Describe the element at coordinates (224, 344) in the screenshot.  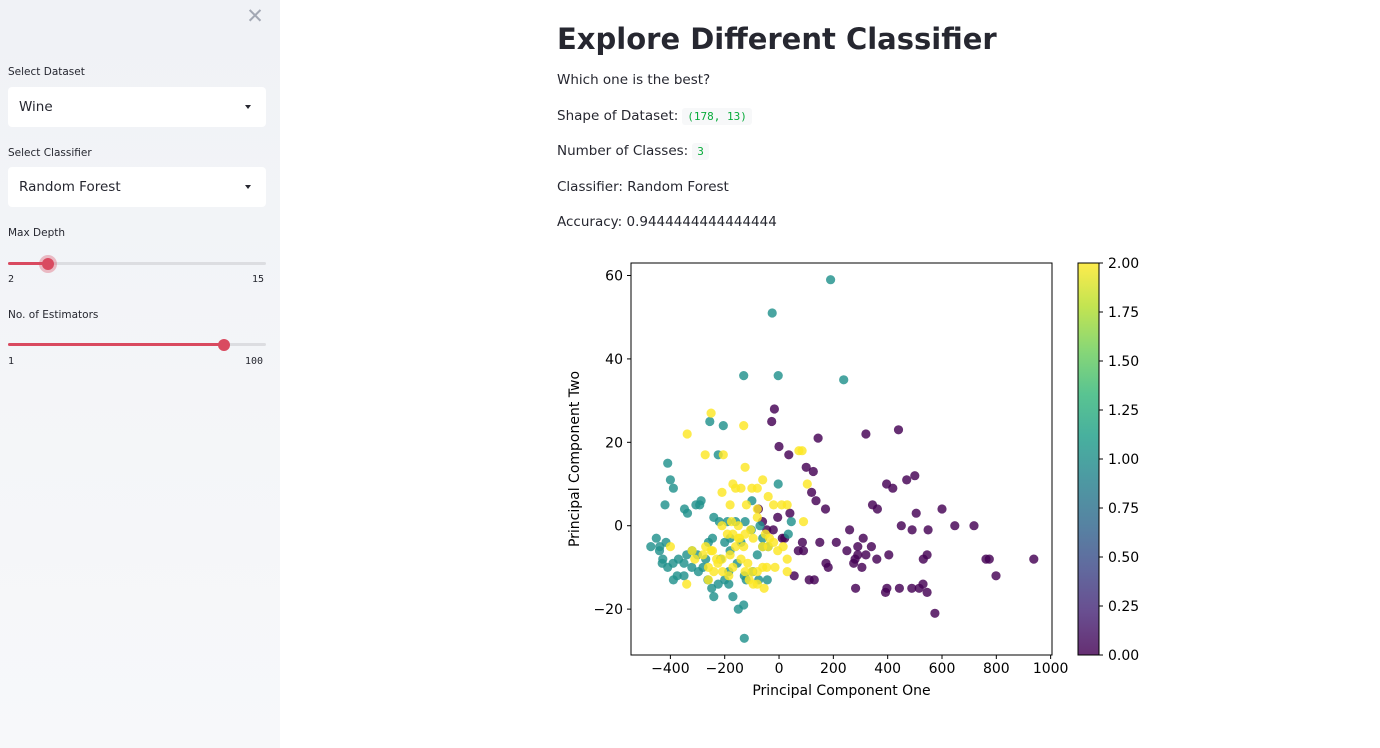
I see `estimators-slider-thumb` at that location.